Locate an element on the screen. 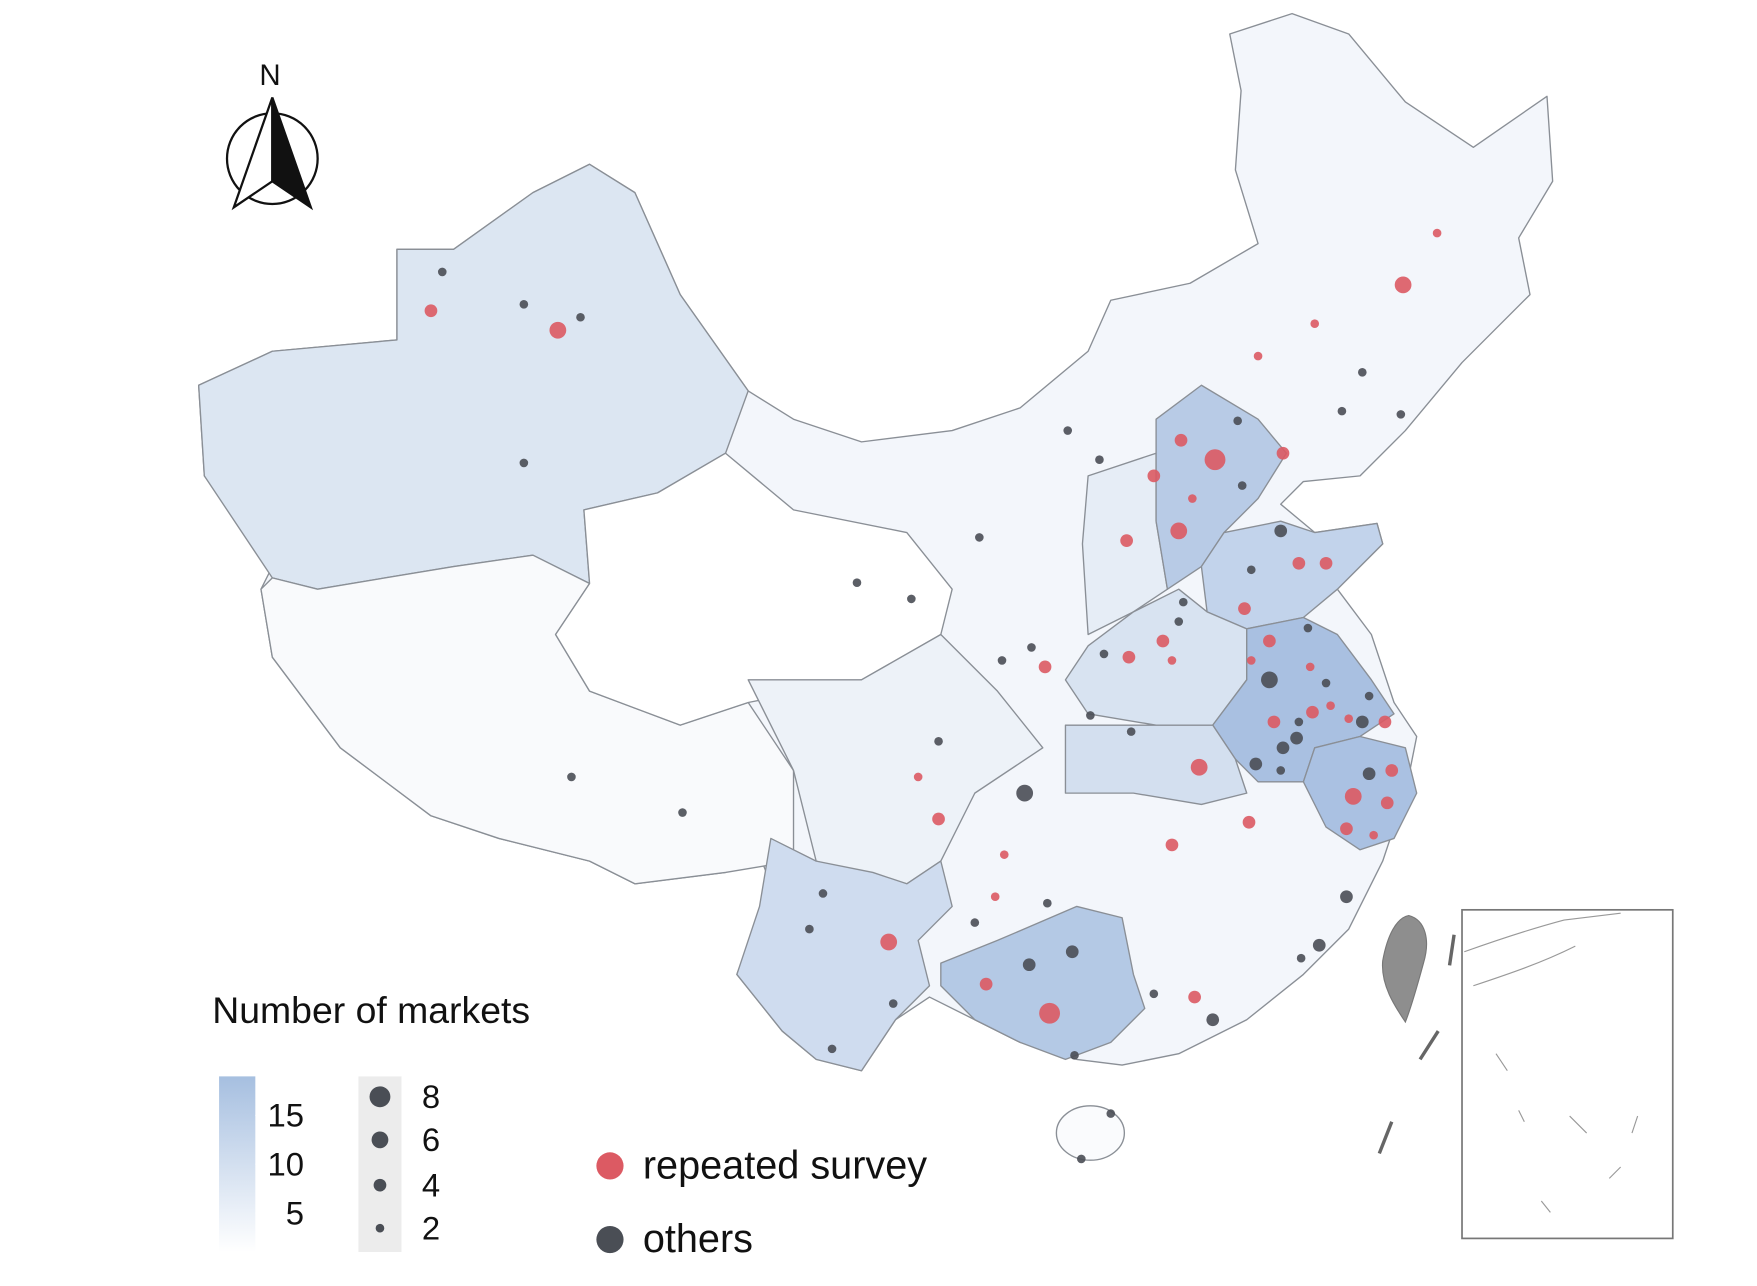 Image resolution: width=1757 pixels, height=1286 pixels. compass-label: N is located at coordinates (269, 75).